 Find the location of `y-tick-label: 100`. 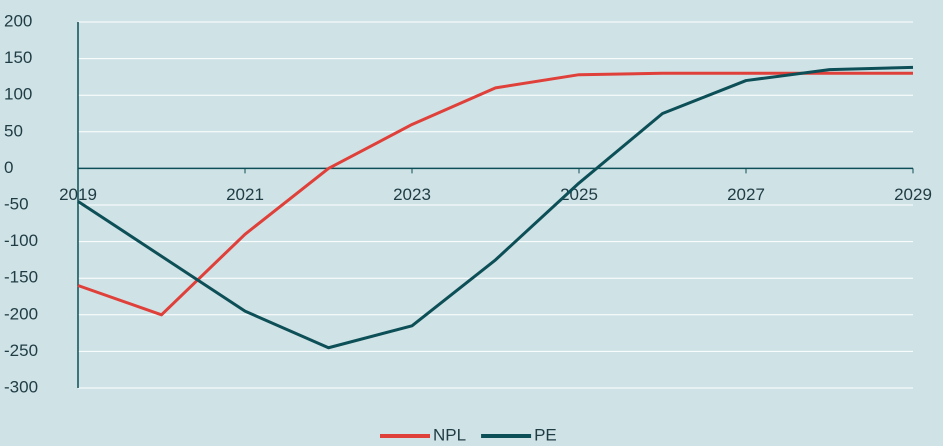

y-tick-label: 100 is located at coordinates (18, 94).